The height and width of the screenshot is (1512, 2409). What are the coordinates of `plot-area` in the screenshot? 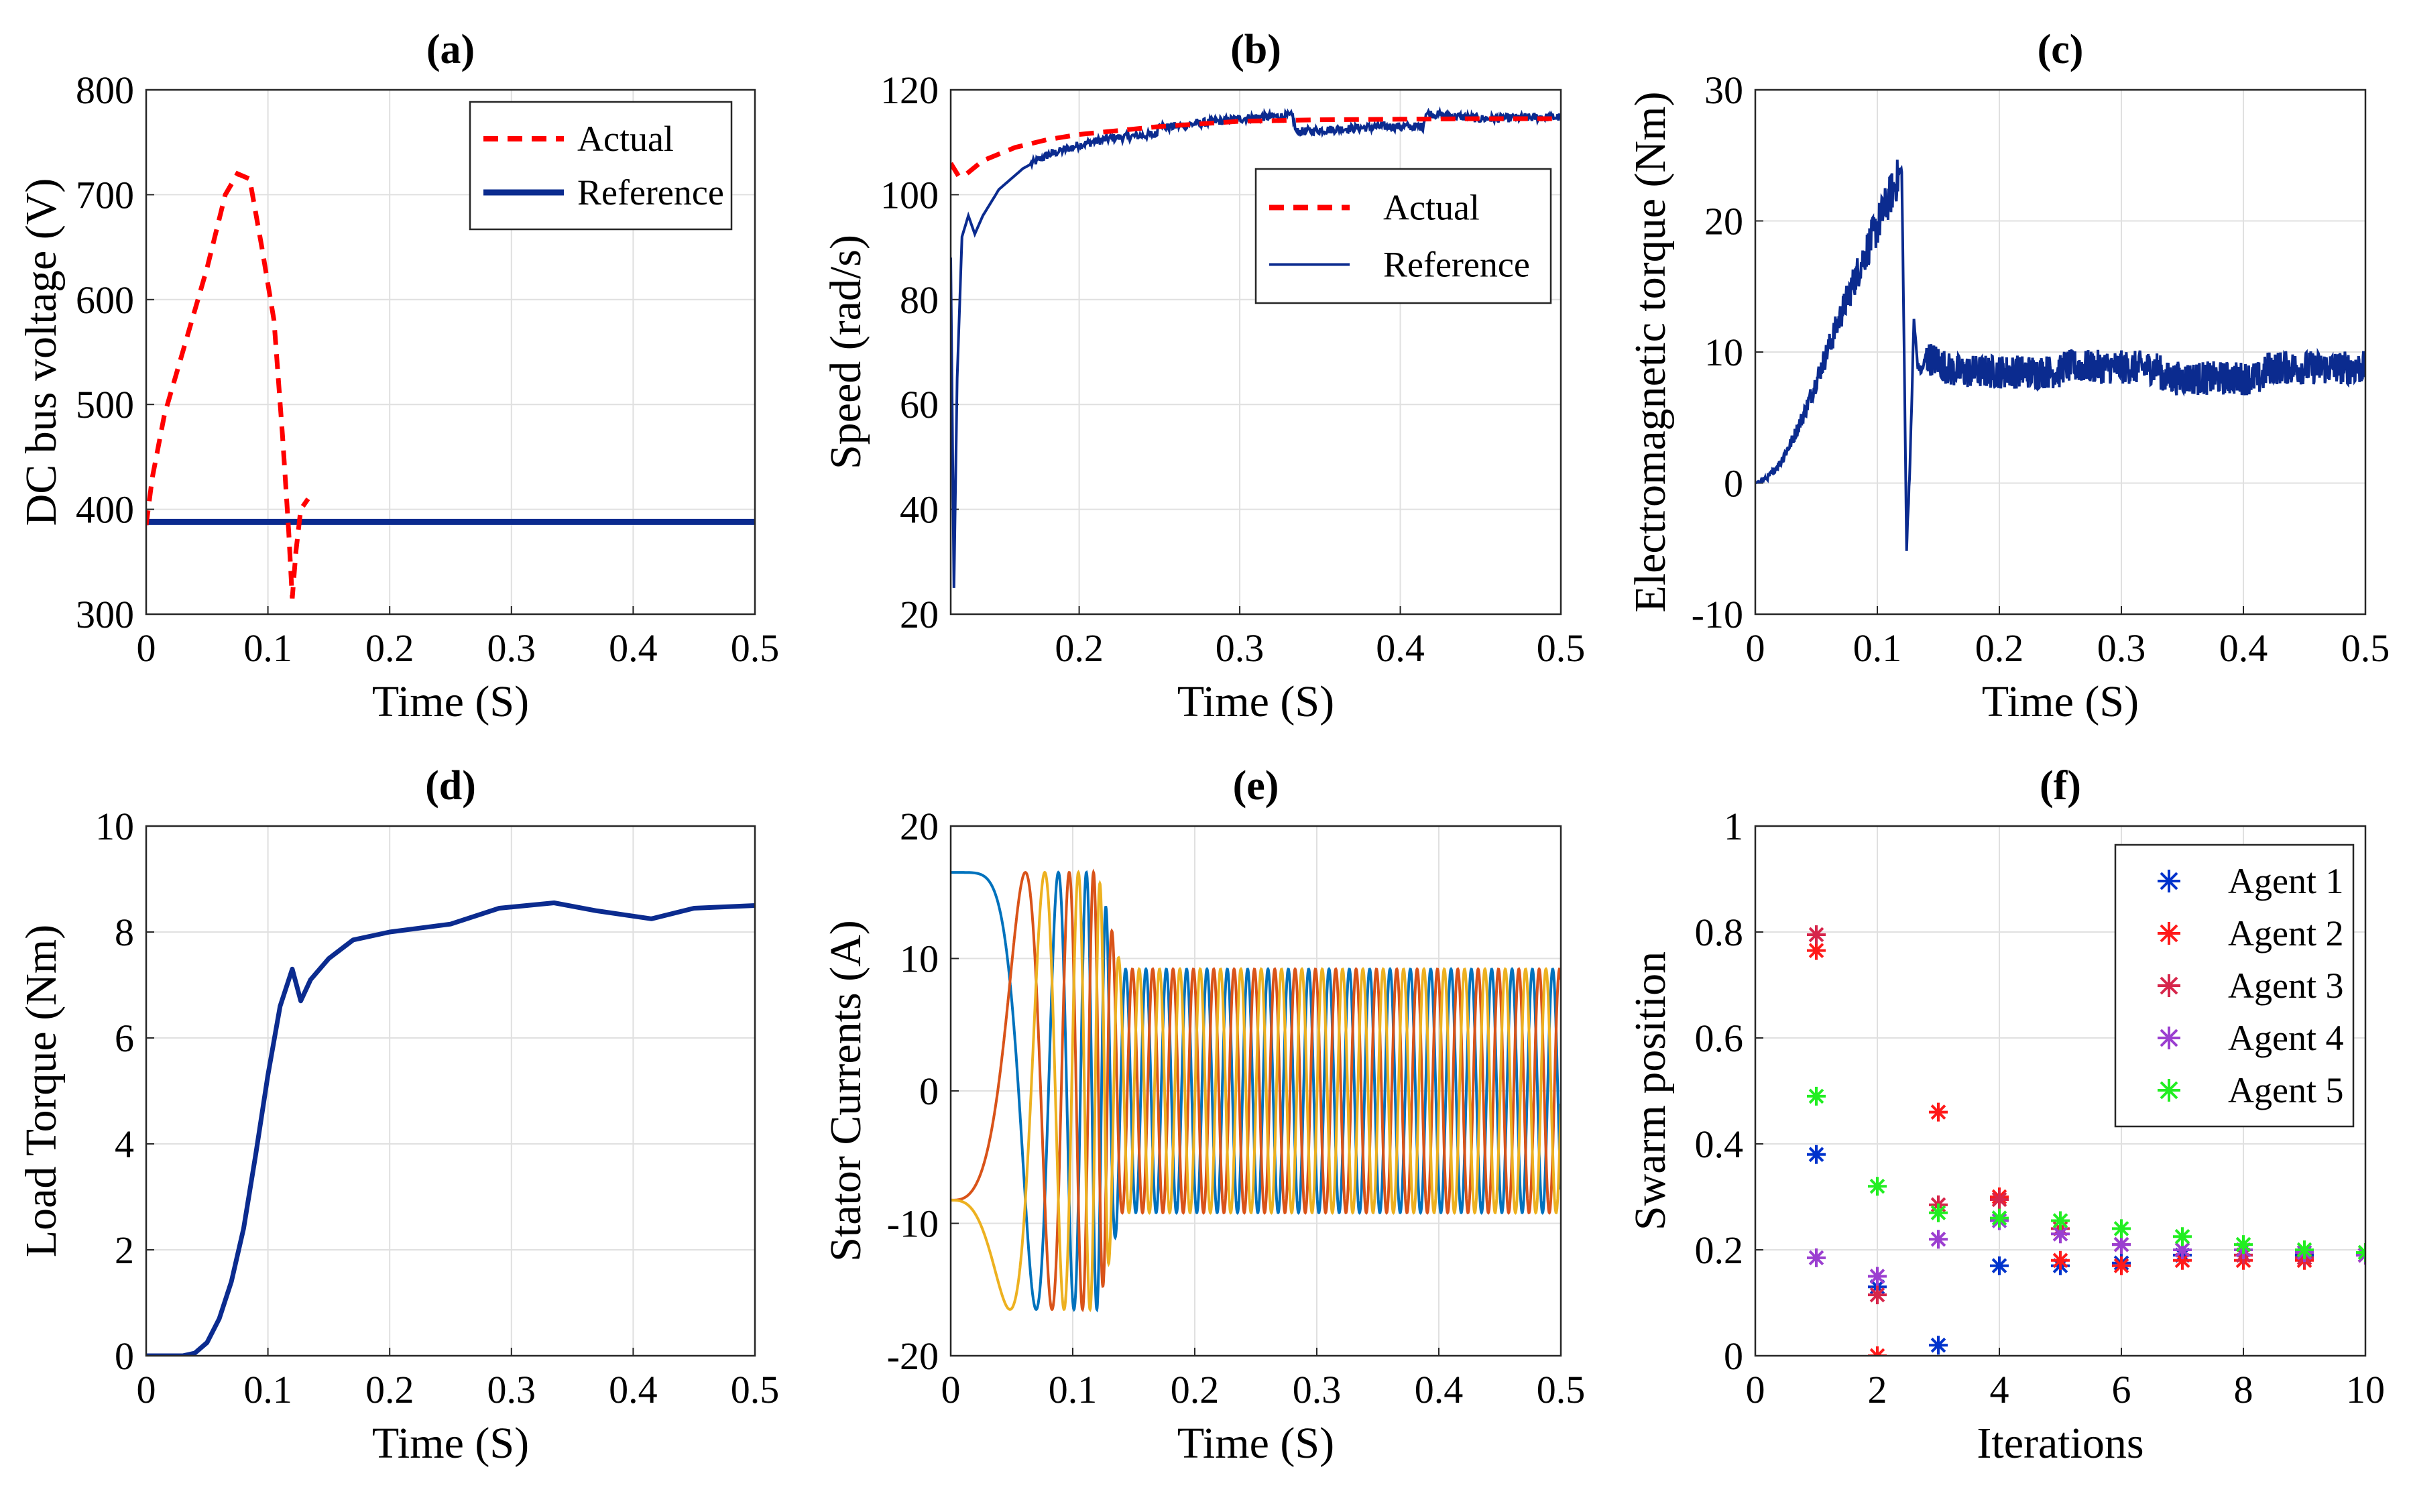 It's located at (450, 1091).